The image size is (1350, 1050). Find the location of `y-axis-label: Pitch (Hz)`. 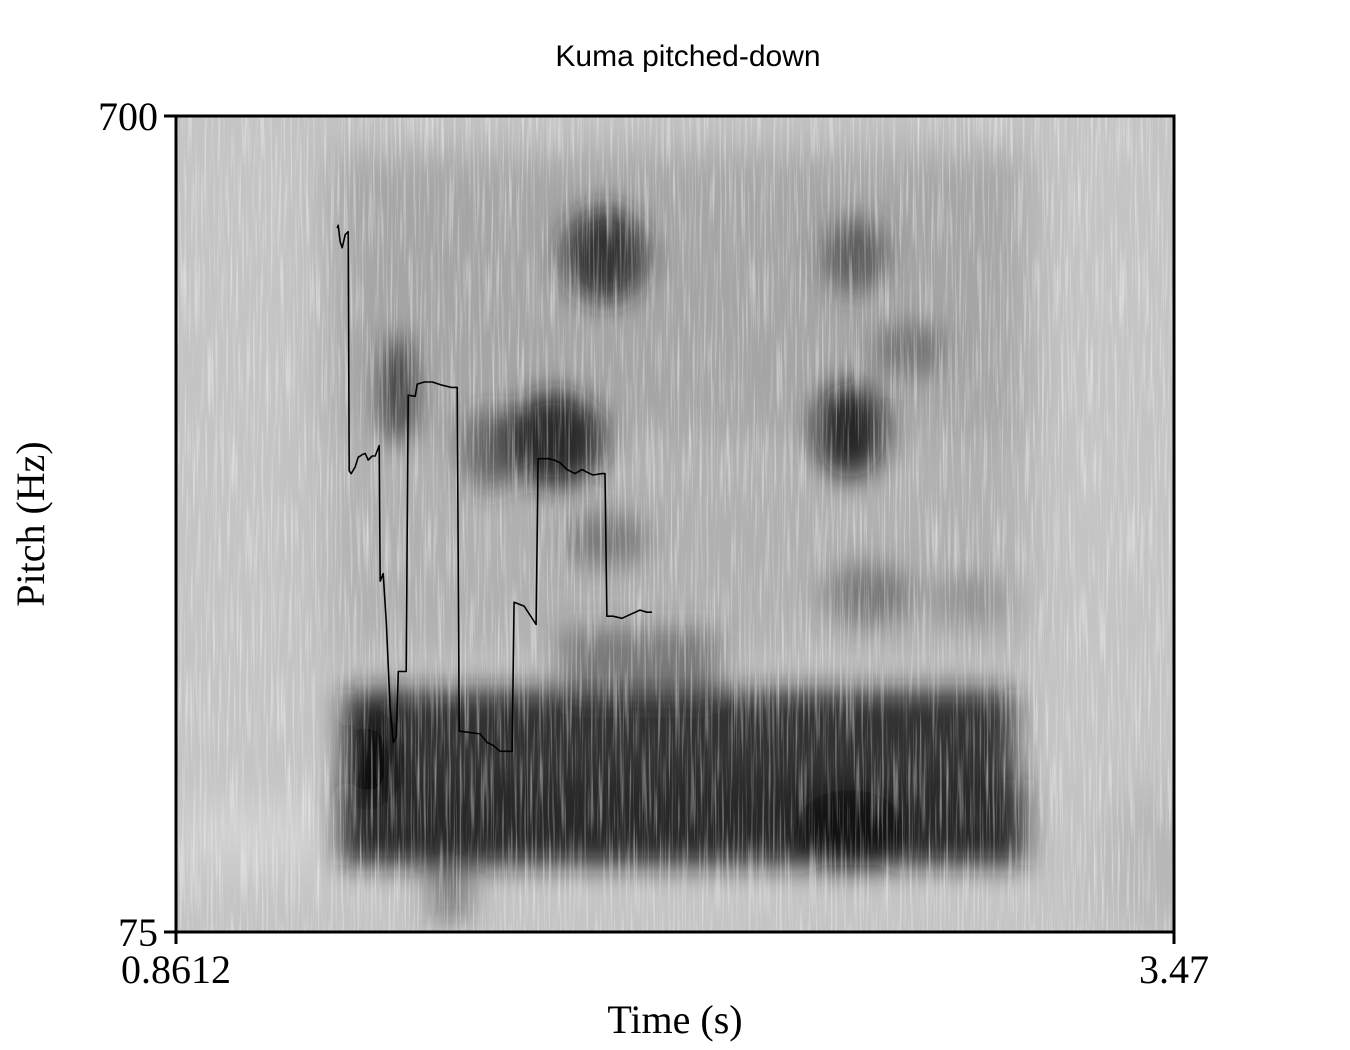

y-axis-label: Pitch (Hz) is located at coordinates (30, 524).